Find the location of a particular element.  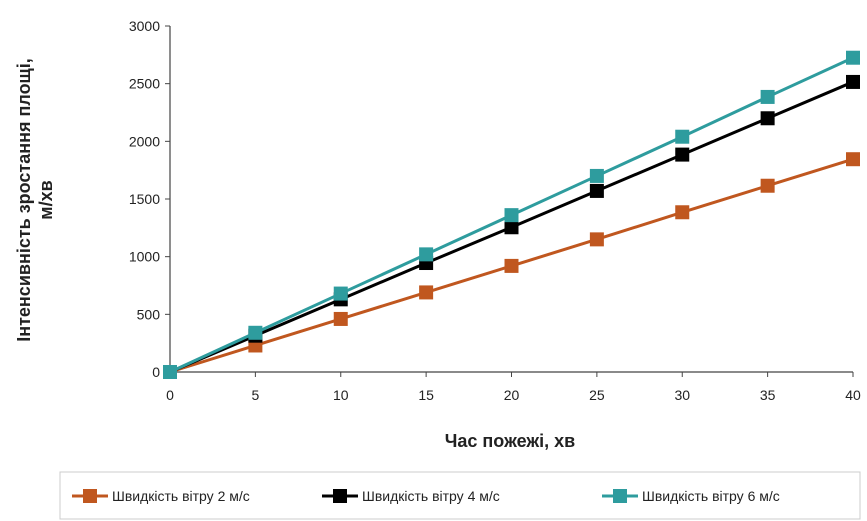

x-tick-label: 40 is located at coordinates (853, 395).